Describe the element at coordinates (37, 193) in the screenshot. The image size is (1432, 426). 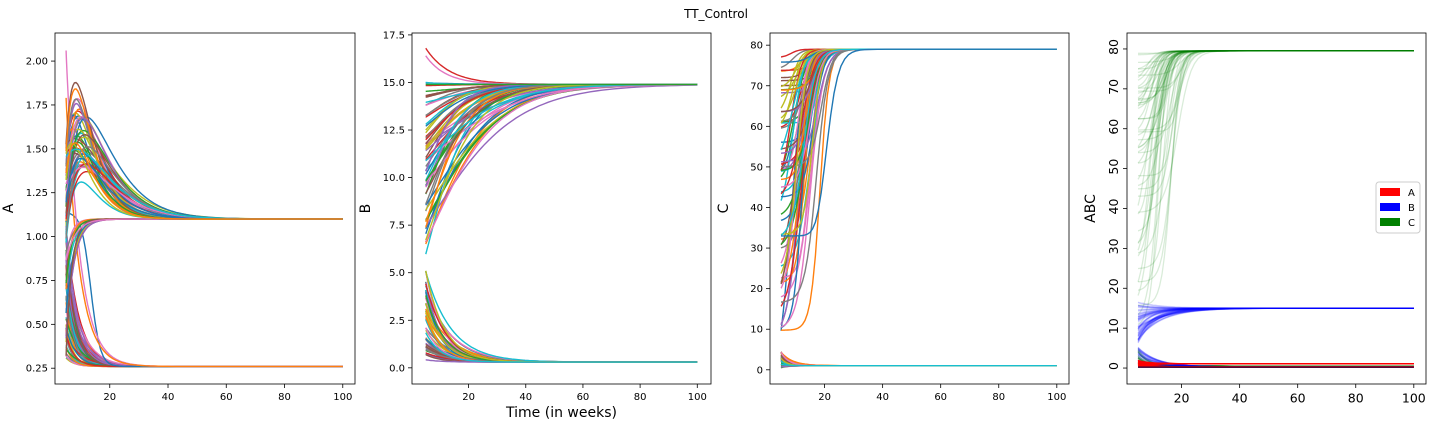
I see `y-tick-label: 1.25` at that location.